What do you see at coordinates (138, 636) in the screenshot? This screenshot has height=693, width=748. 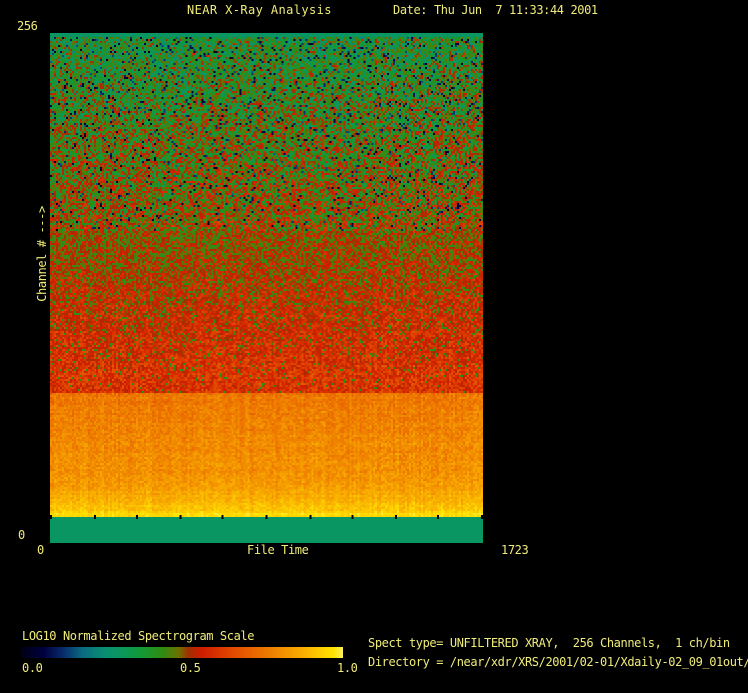 I see `colorbar-title: LOG10 Normalized Spectrogram Scale` at bounding box center [138, 636].